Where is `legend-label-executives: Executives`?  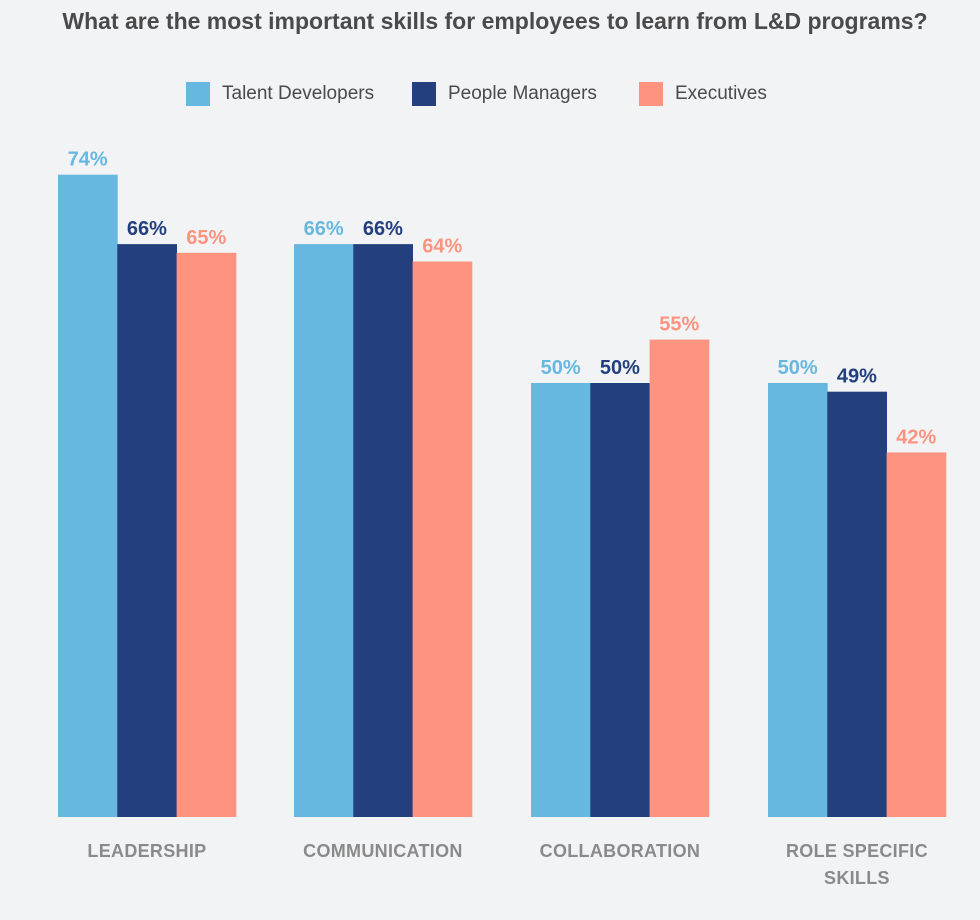
legend-label-executives: Executives is located at coordinates (721, 93).